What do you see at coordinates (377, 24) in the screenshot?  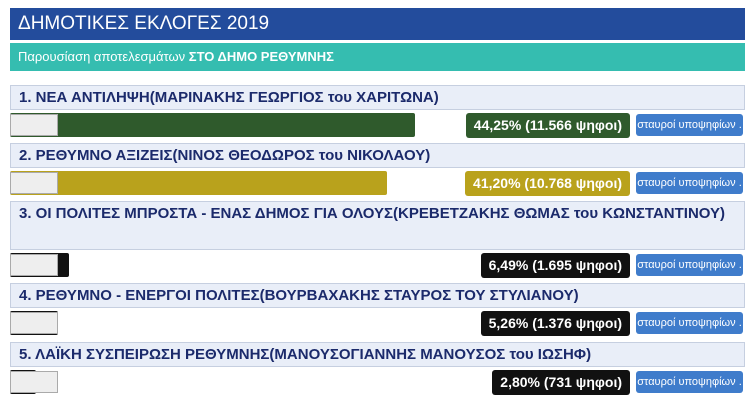 I see `header-title: ΔΗΜΟΤΙΚΕΣ ΕΚΛΟΓΕΣ 2019` at bounding box center [377, 24].